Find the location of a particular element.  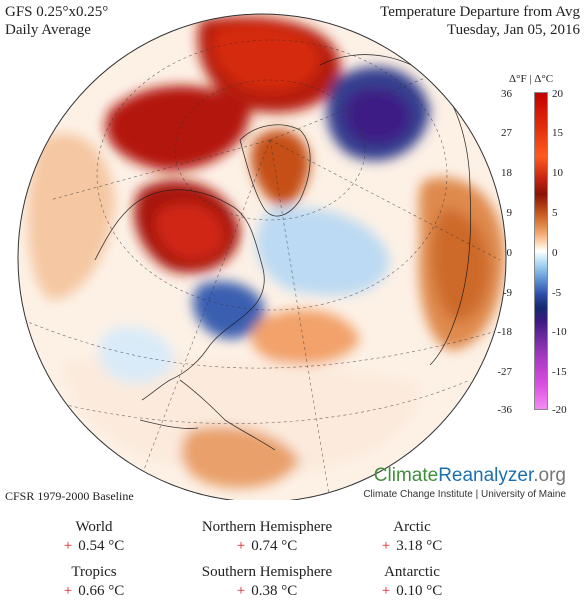

colorbar-c-tick: -20 is located at coordinates (559, 410).